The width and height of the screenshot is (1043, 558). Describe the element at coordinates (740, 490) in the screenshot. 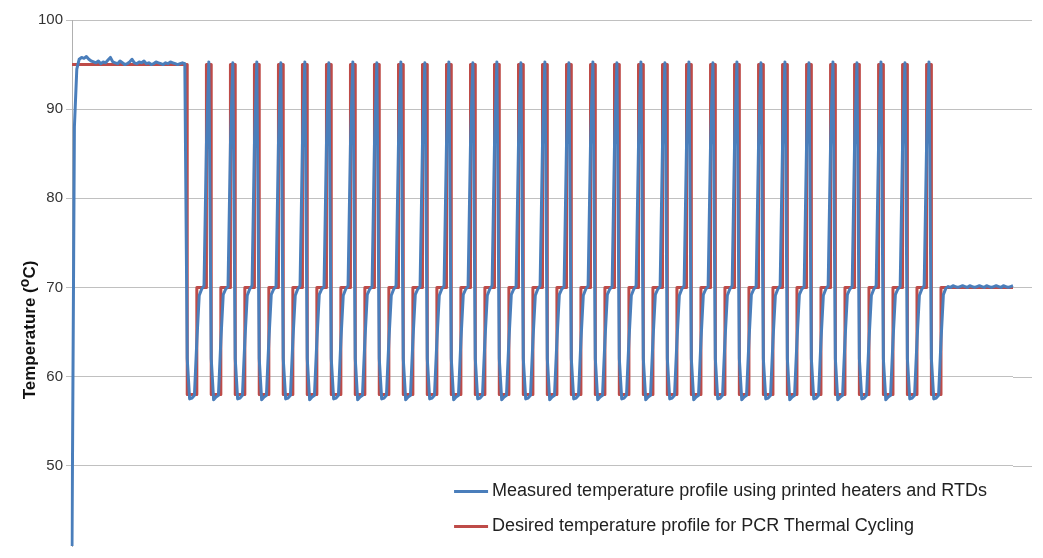

I see `legend-label: Measured temperature profile using printed heaters and RTDs` at that location.